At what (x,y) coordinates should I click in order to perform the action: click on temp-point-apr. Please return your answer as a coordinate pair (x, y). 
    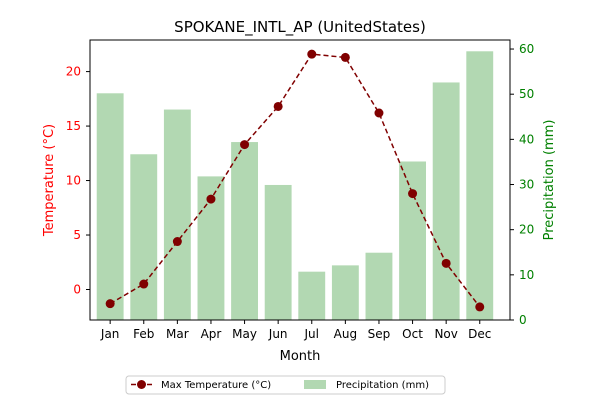
    Looking at the image, I should click on (211, 199).